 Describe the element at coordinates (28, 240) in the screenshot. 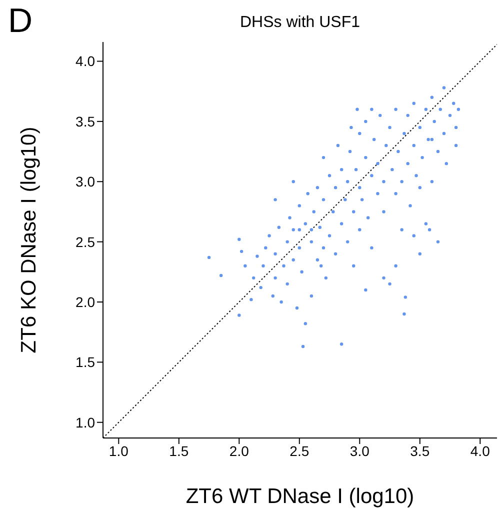

I see `y-axis-title: ZT6 KO DNase I (log10)` at that location.